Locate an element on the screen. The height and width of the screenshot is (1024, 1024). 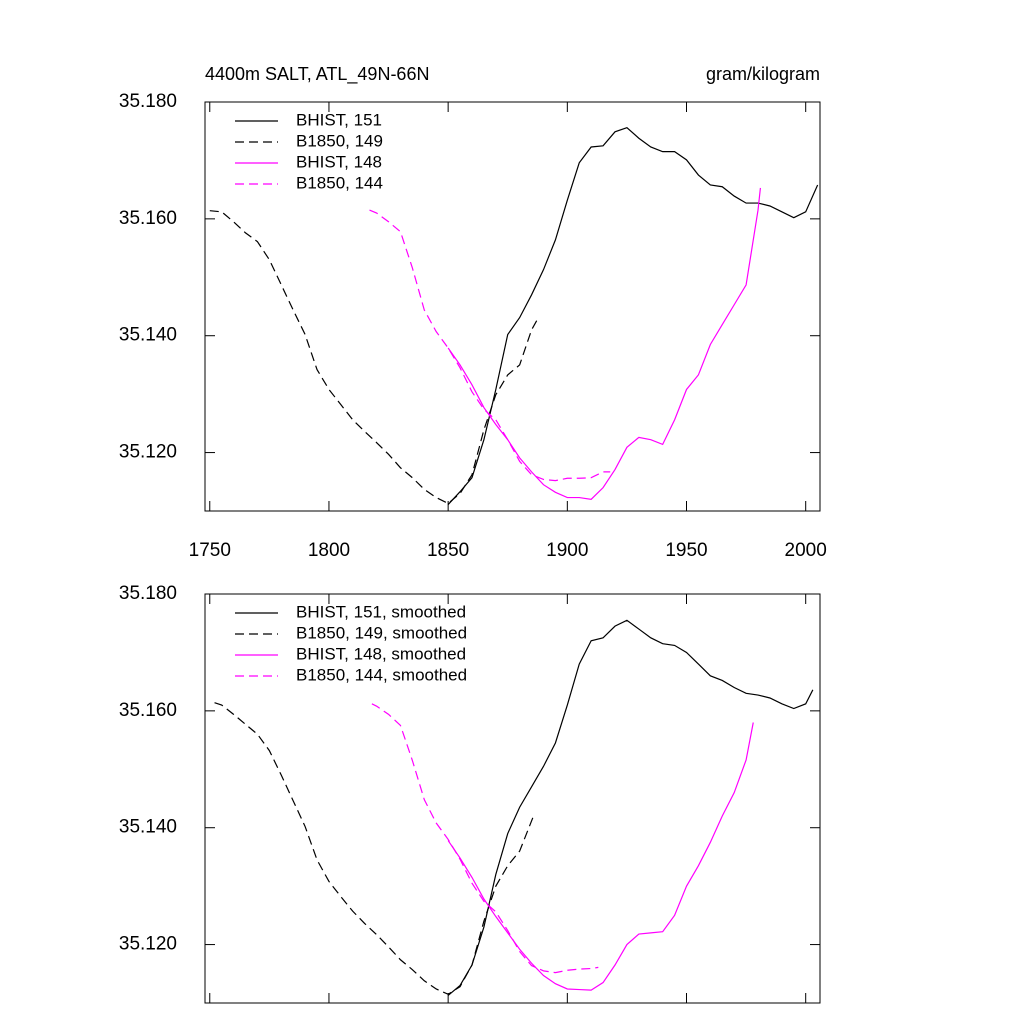
x-tick-label: 1900 is located at coordinates (567, 550).